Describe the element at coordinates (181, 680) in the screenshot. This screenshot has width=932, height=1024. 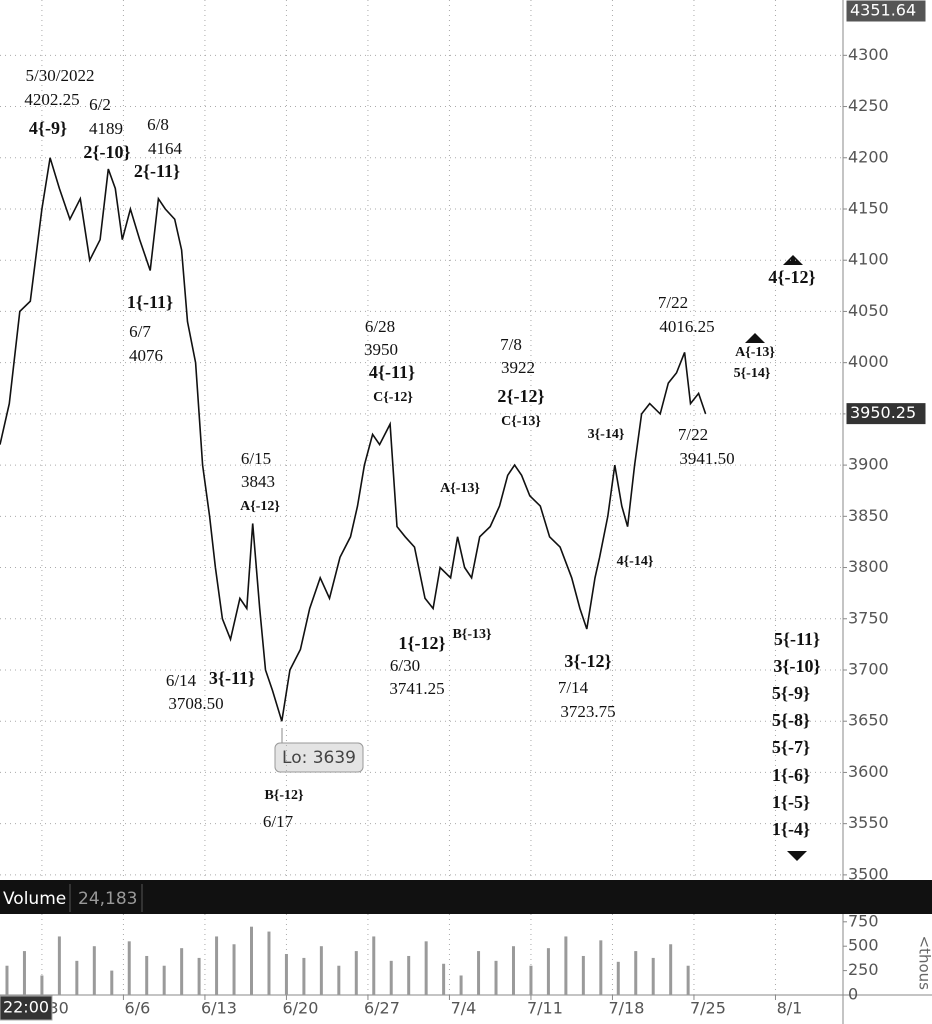
I see `wave-annotation: 6/14` at that location.